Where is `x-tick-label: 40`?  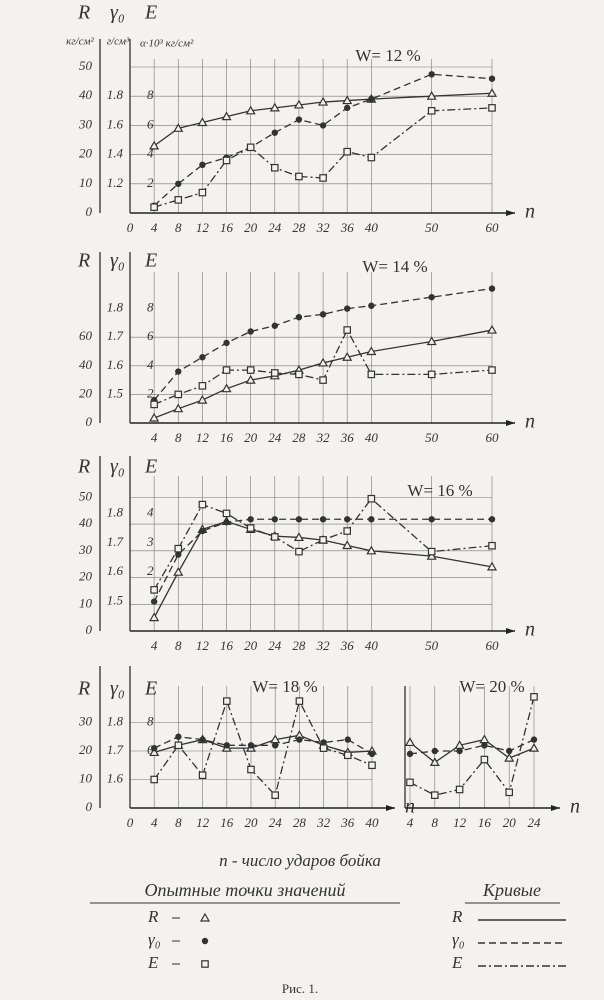 x-tick-label: 40 is located at coordinates (372, 227).